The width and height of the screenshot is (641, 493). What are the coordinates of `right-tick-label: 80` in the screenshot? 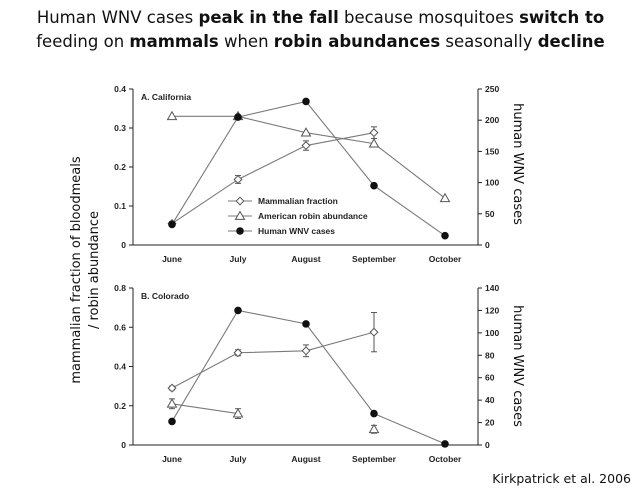 It's located at (490, 355).